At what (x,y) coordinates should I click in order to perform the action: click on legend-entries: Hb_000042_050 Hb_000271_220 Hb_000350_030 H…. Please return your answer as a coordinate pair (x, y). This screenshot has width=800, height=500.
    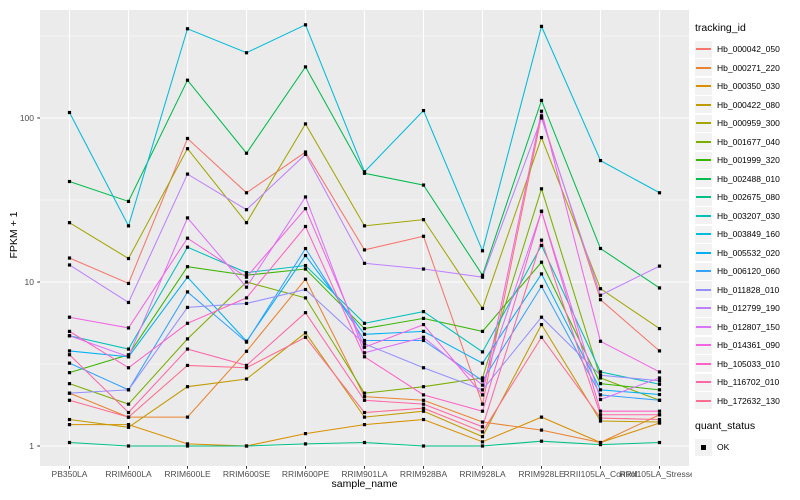
    Looking at the image, I should click on (747, 225).